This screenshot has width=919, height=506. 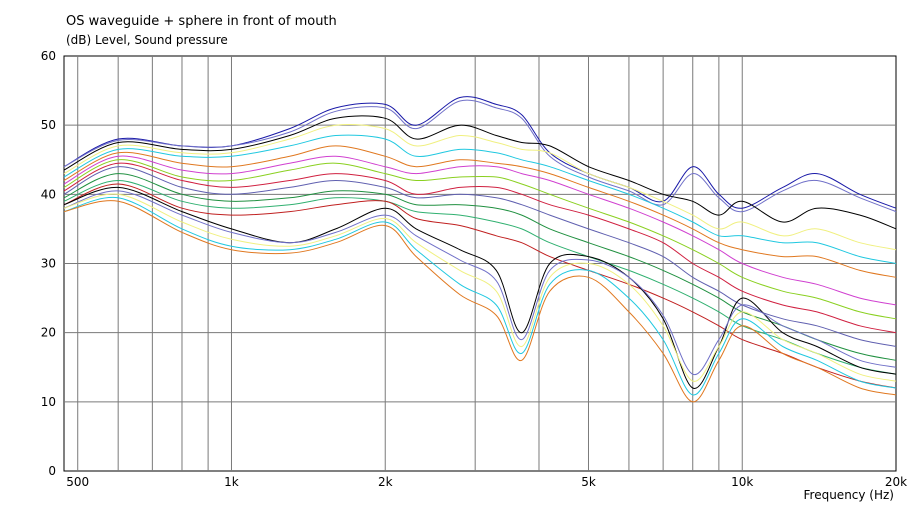 I want to click on x-tick-label: 500, so click(x=77, y=482).